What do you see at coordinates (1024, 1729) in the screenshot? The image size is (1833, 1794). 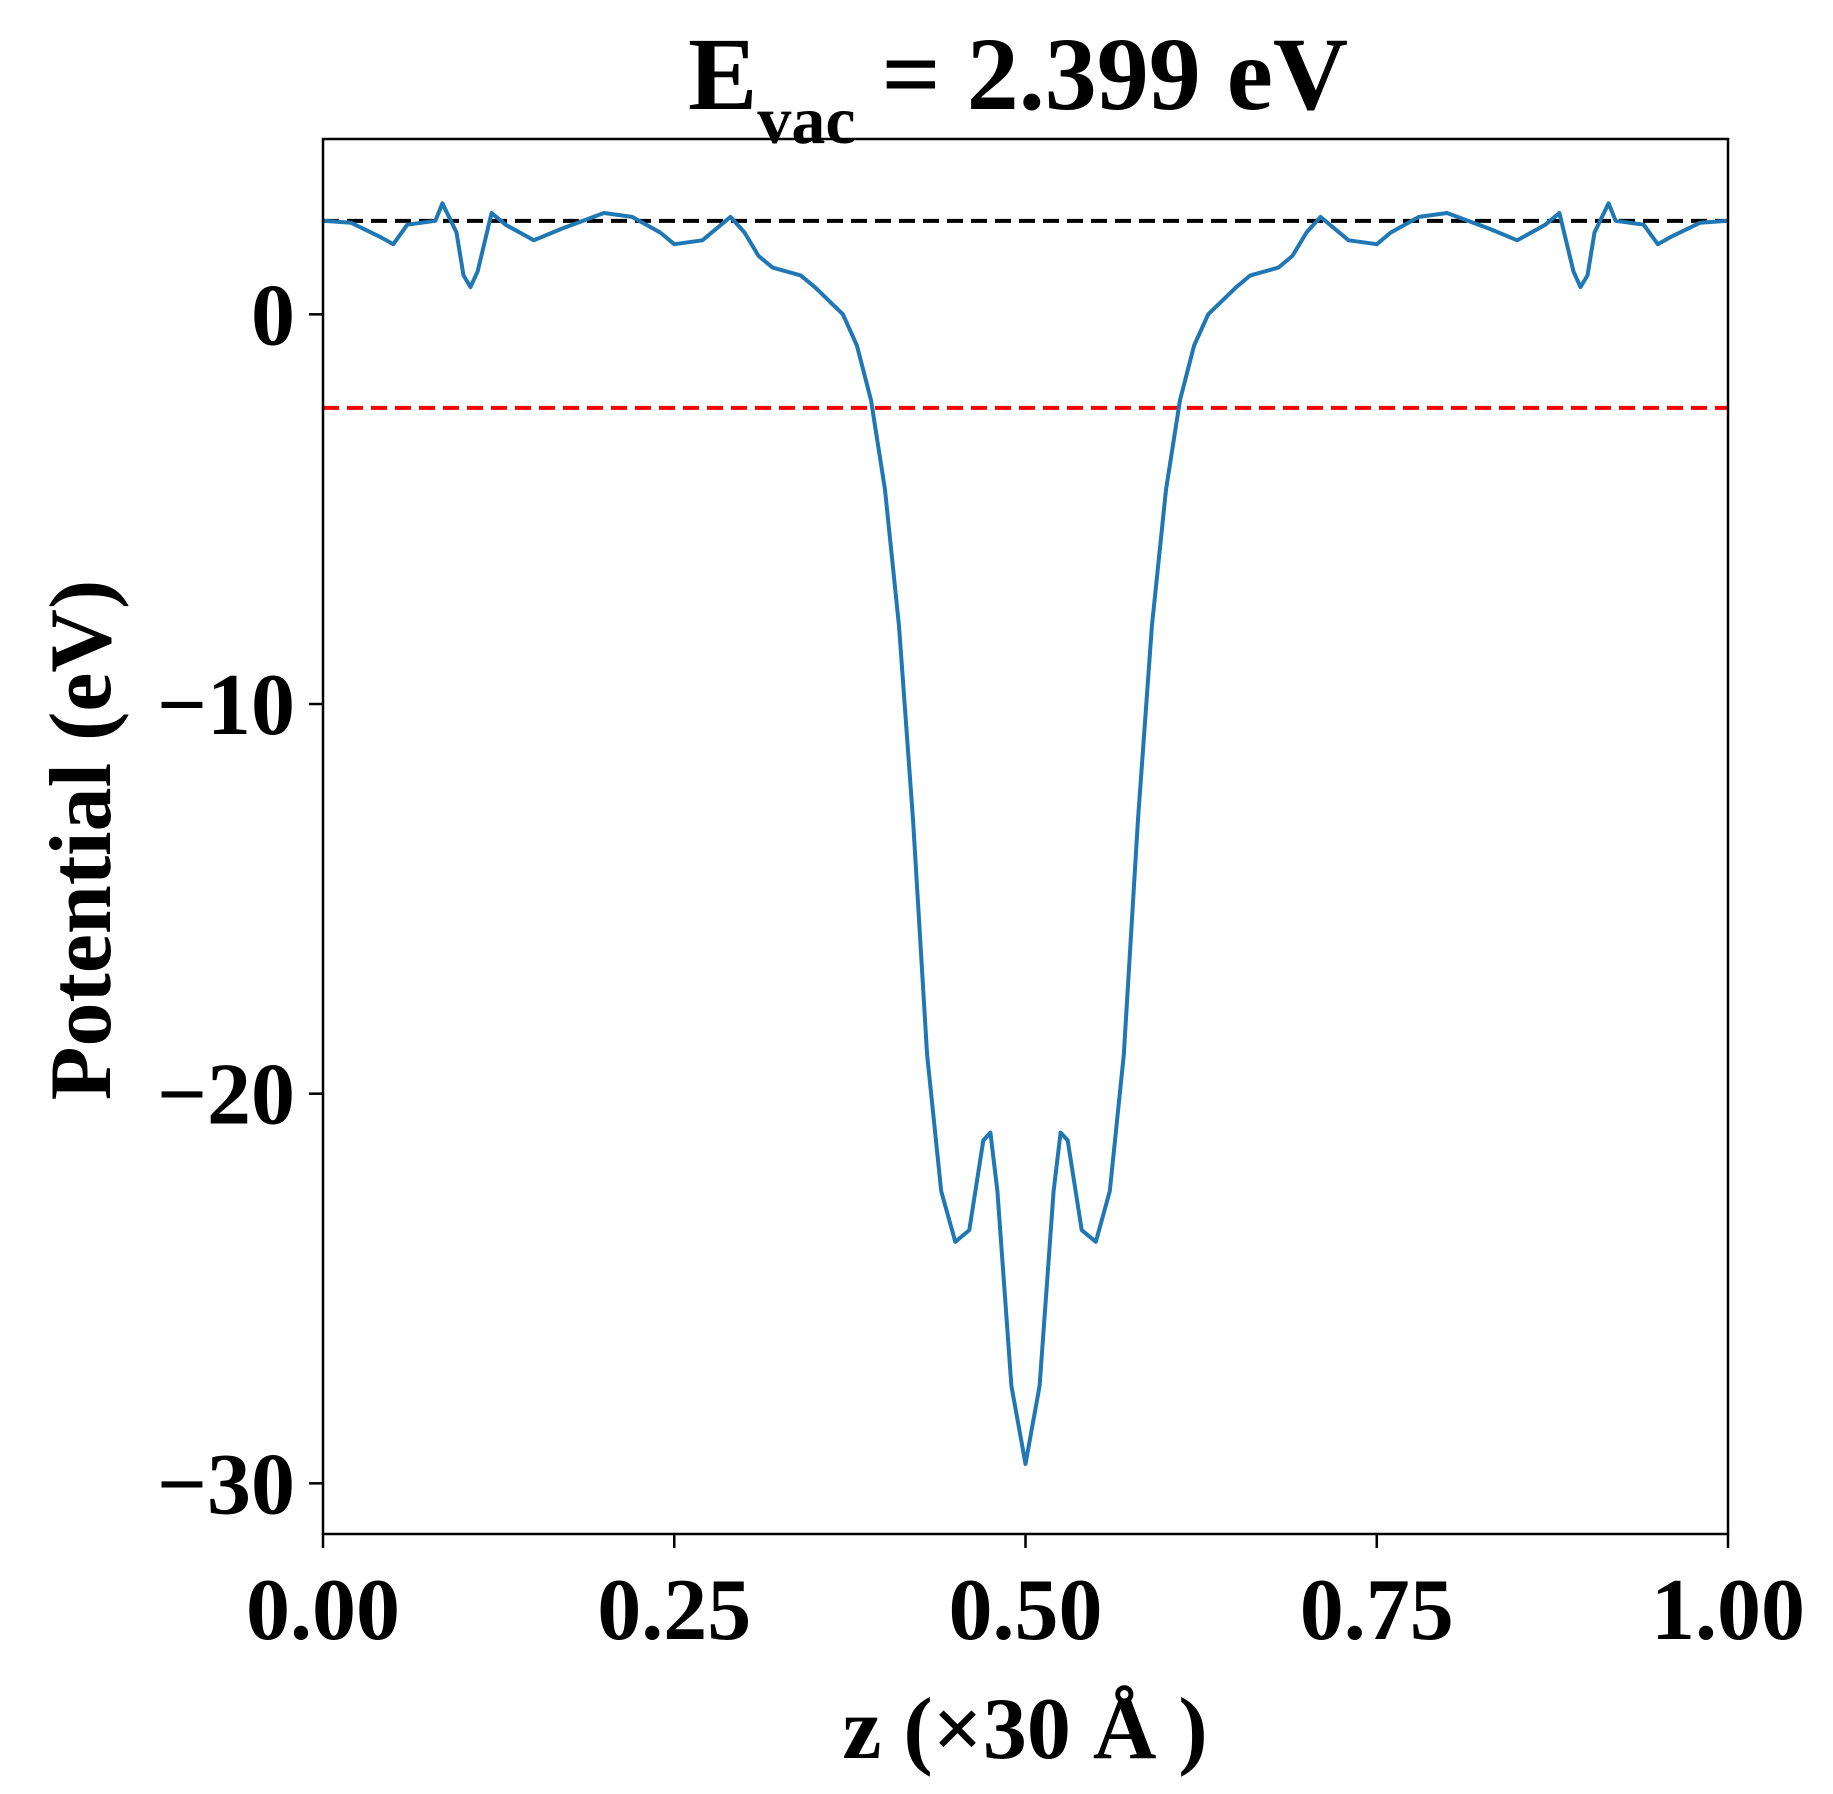 I see `x-axis-label: z (×30 Å )` at bounding box center [1024, 1729].